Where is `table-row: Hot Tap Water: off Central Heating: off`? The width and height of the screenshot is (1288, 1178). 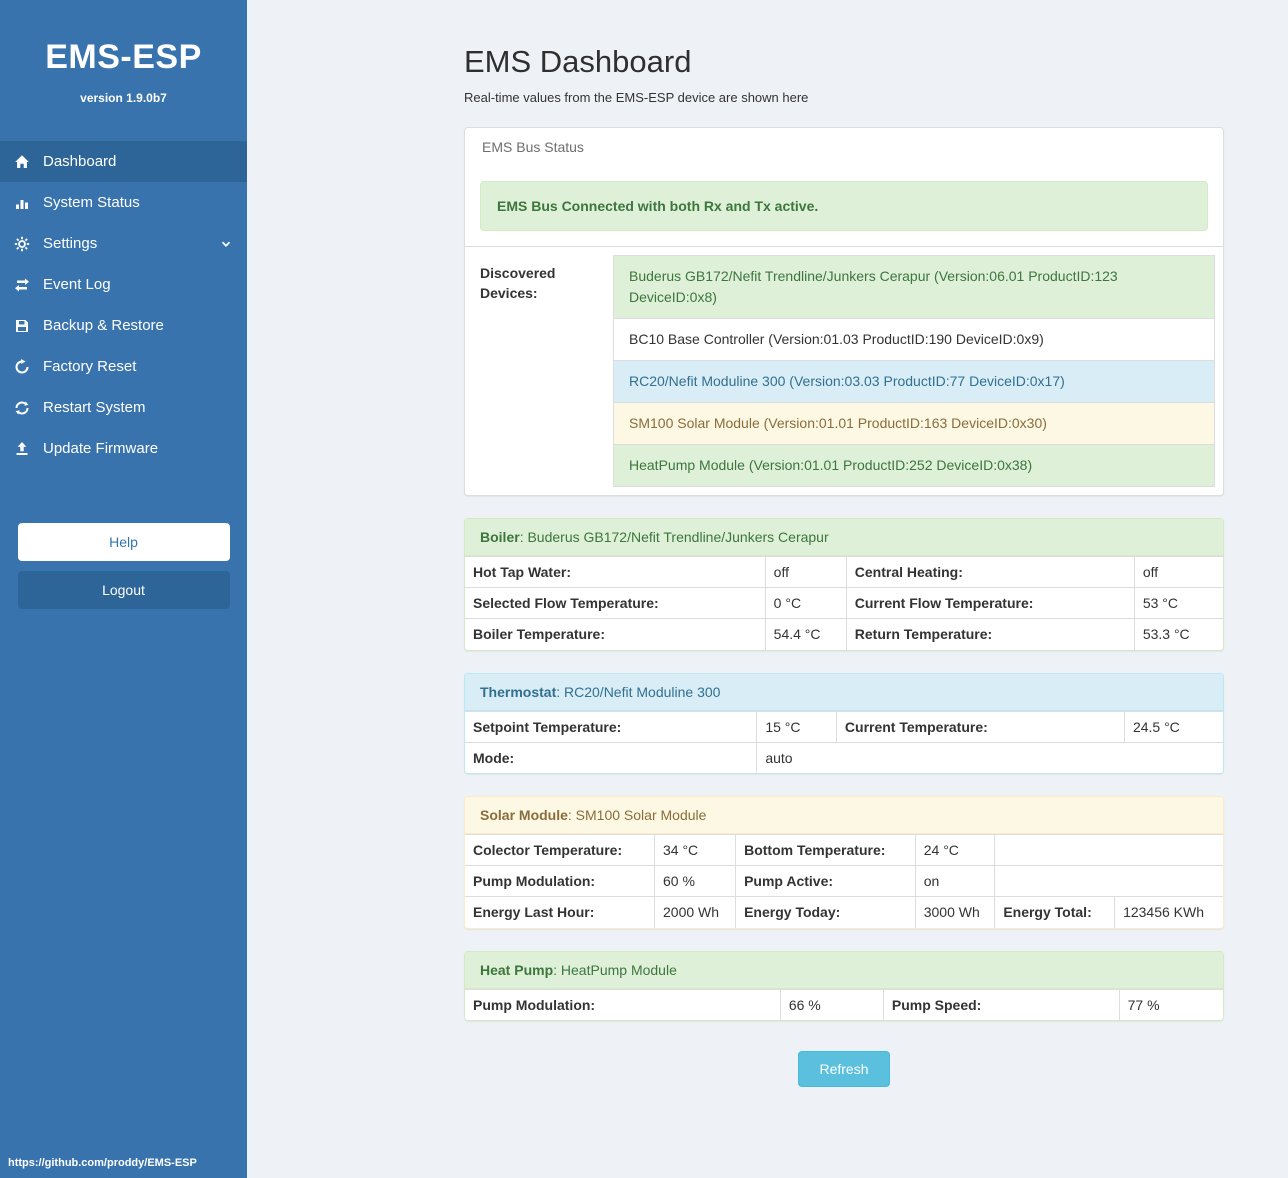
table-row: Hot Tap Water: off Central Heating: off is located at coordinates (844, 572).